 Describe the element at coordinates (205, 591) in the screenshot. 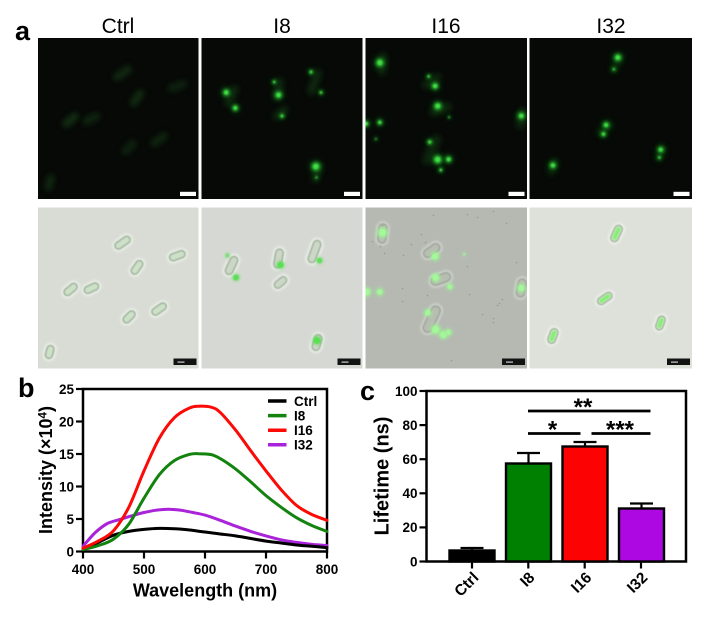

I see `svg-text: Wavelength (nm)` at that location.